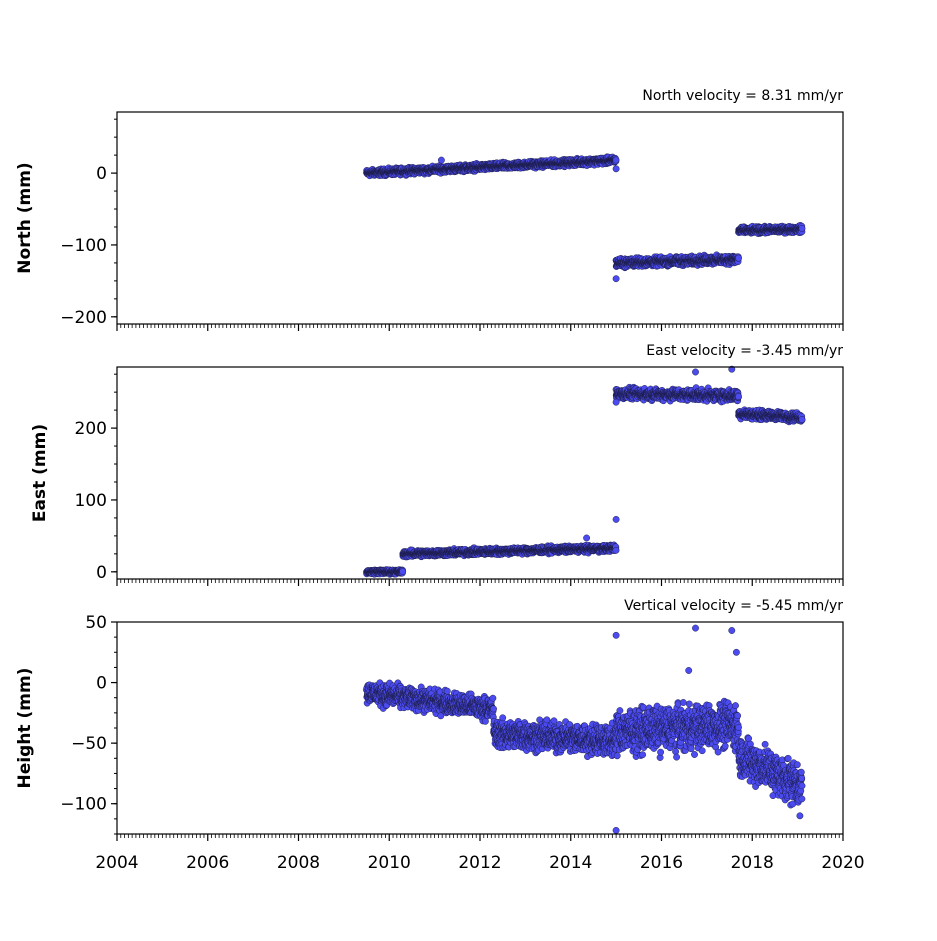 The image size is (937, 941). What do you see at coordinates (40, 473) in the screenshot?
I see `east-y-axis-label: East (mm)` at bounding box center [40, 473].